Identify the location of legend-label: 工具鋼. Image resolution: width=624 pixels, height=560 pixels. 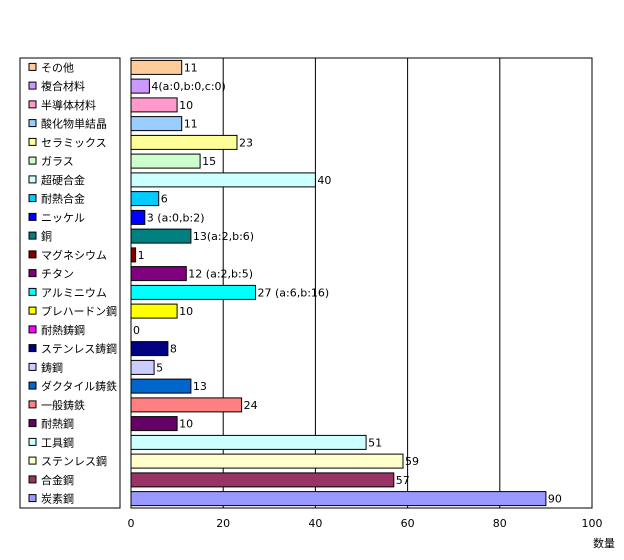
(57, 442).